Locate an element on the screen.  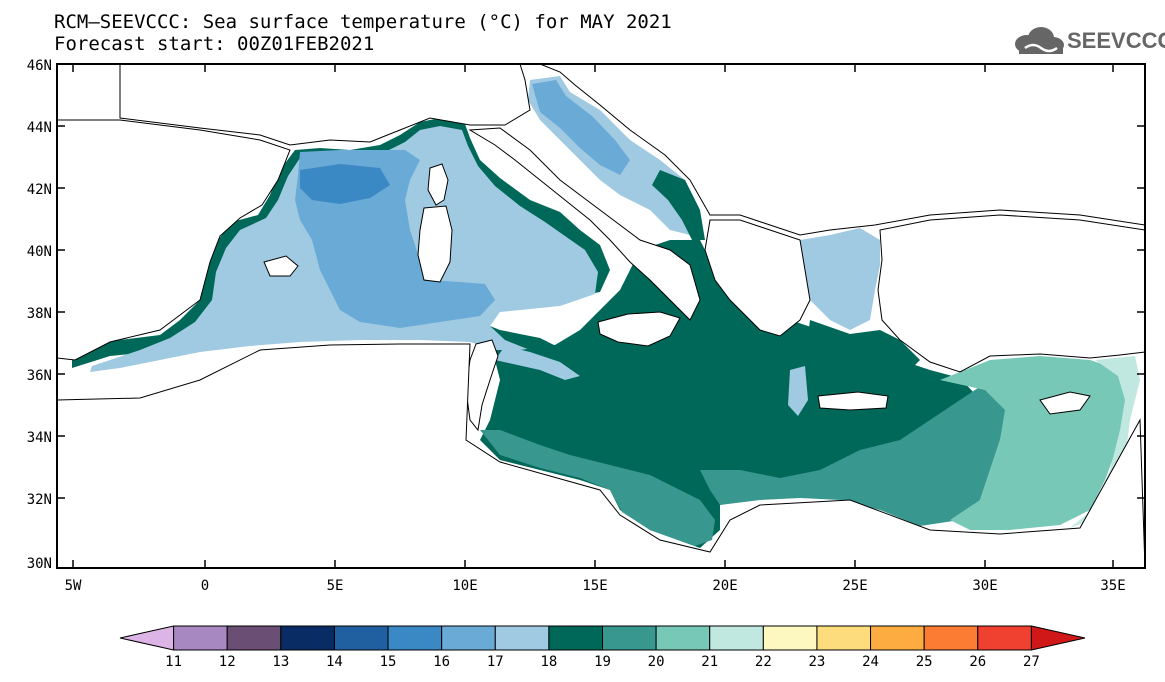
france-land is located at coordinates (325, 105).